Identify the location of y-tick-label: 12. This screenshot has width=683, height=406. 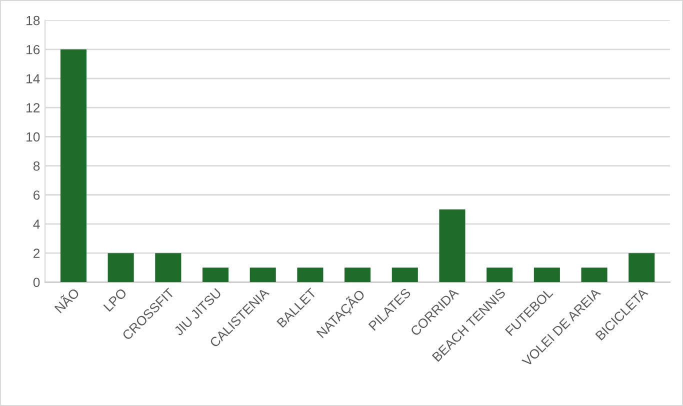
(33, 107).